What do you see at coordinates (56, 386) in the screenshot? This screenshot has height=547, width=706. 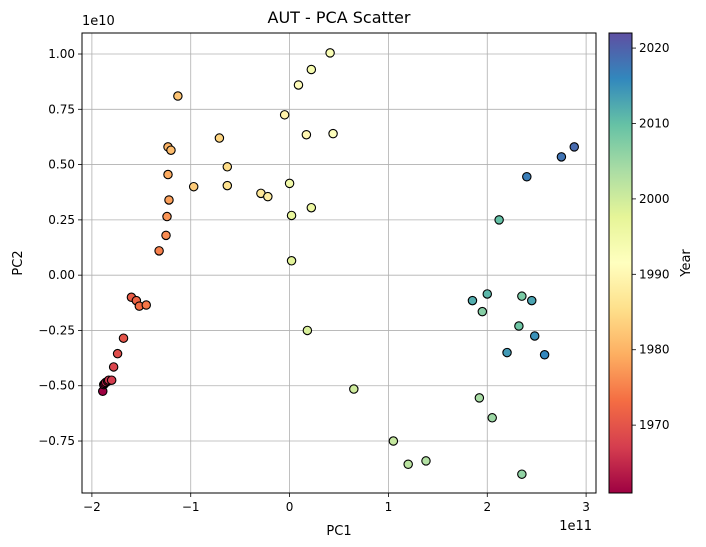 I see `y-tick-label: −0.50` at bounding box center [56, 386].